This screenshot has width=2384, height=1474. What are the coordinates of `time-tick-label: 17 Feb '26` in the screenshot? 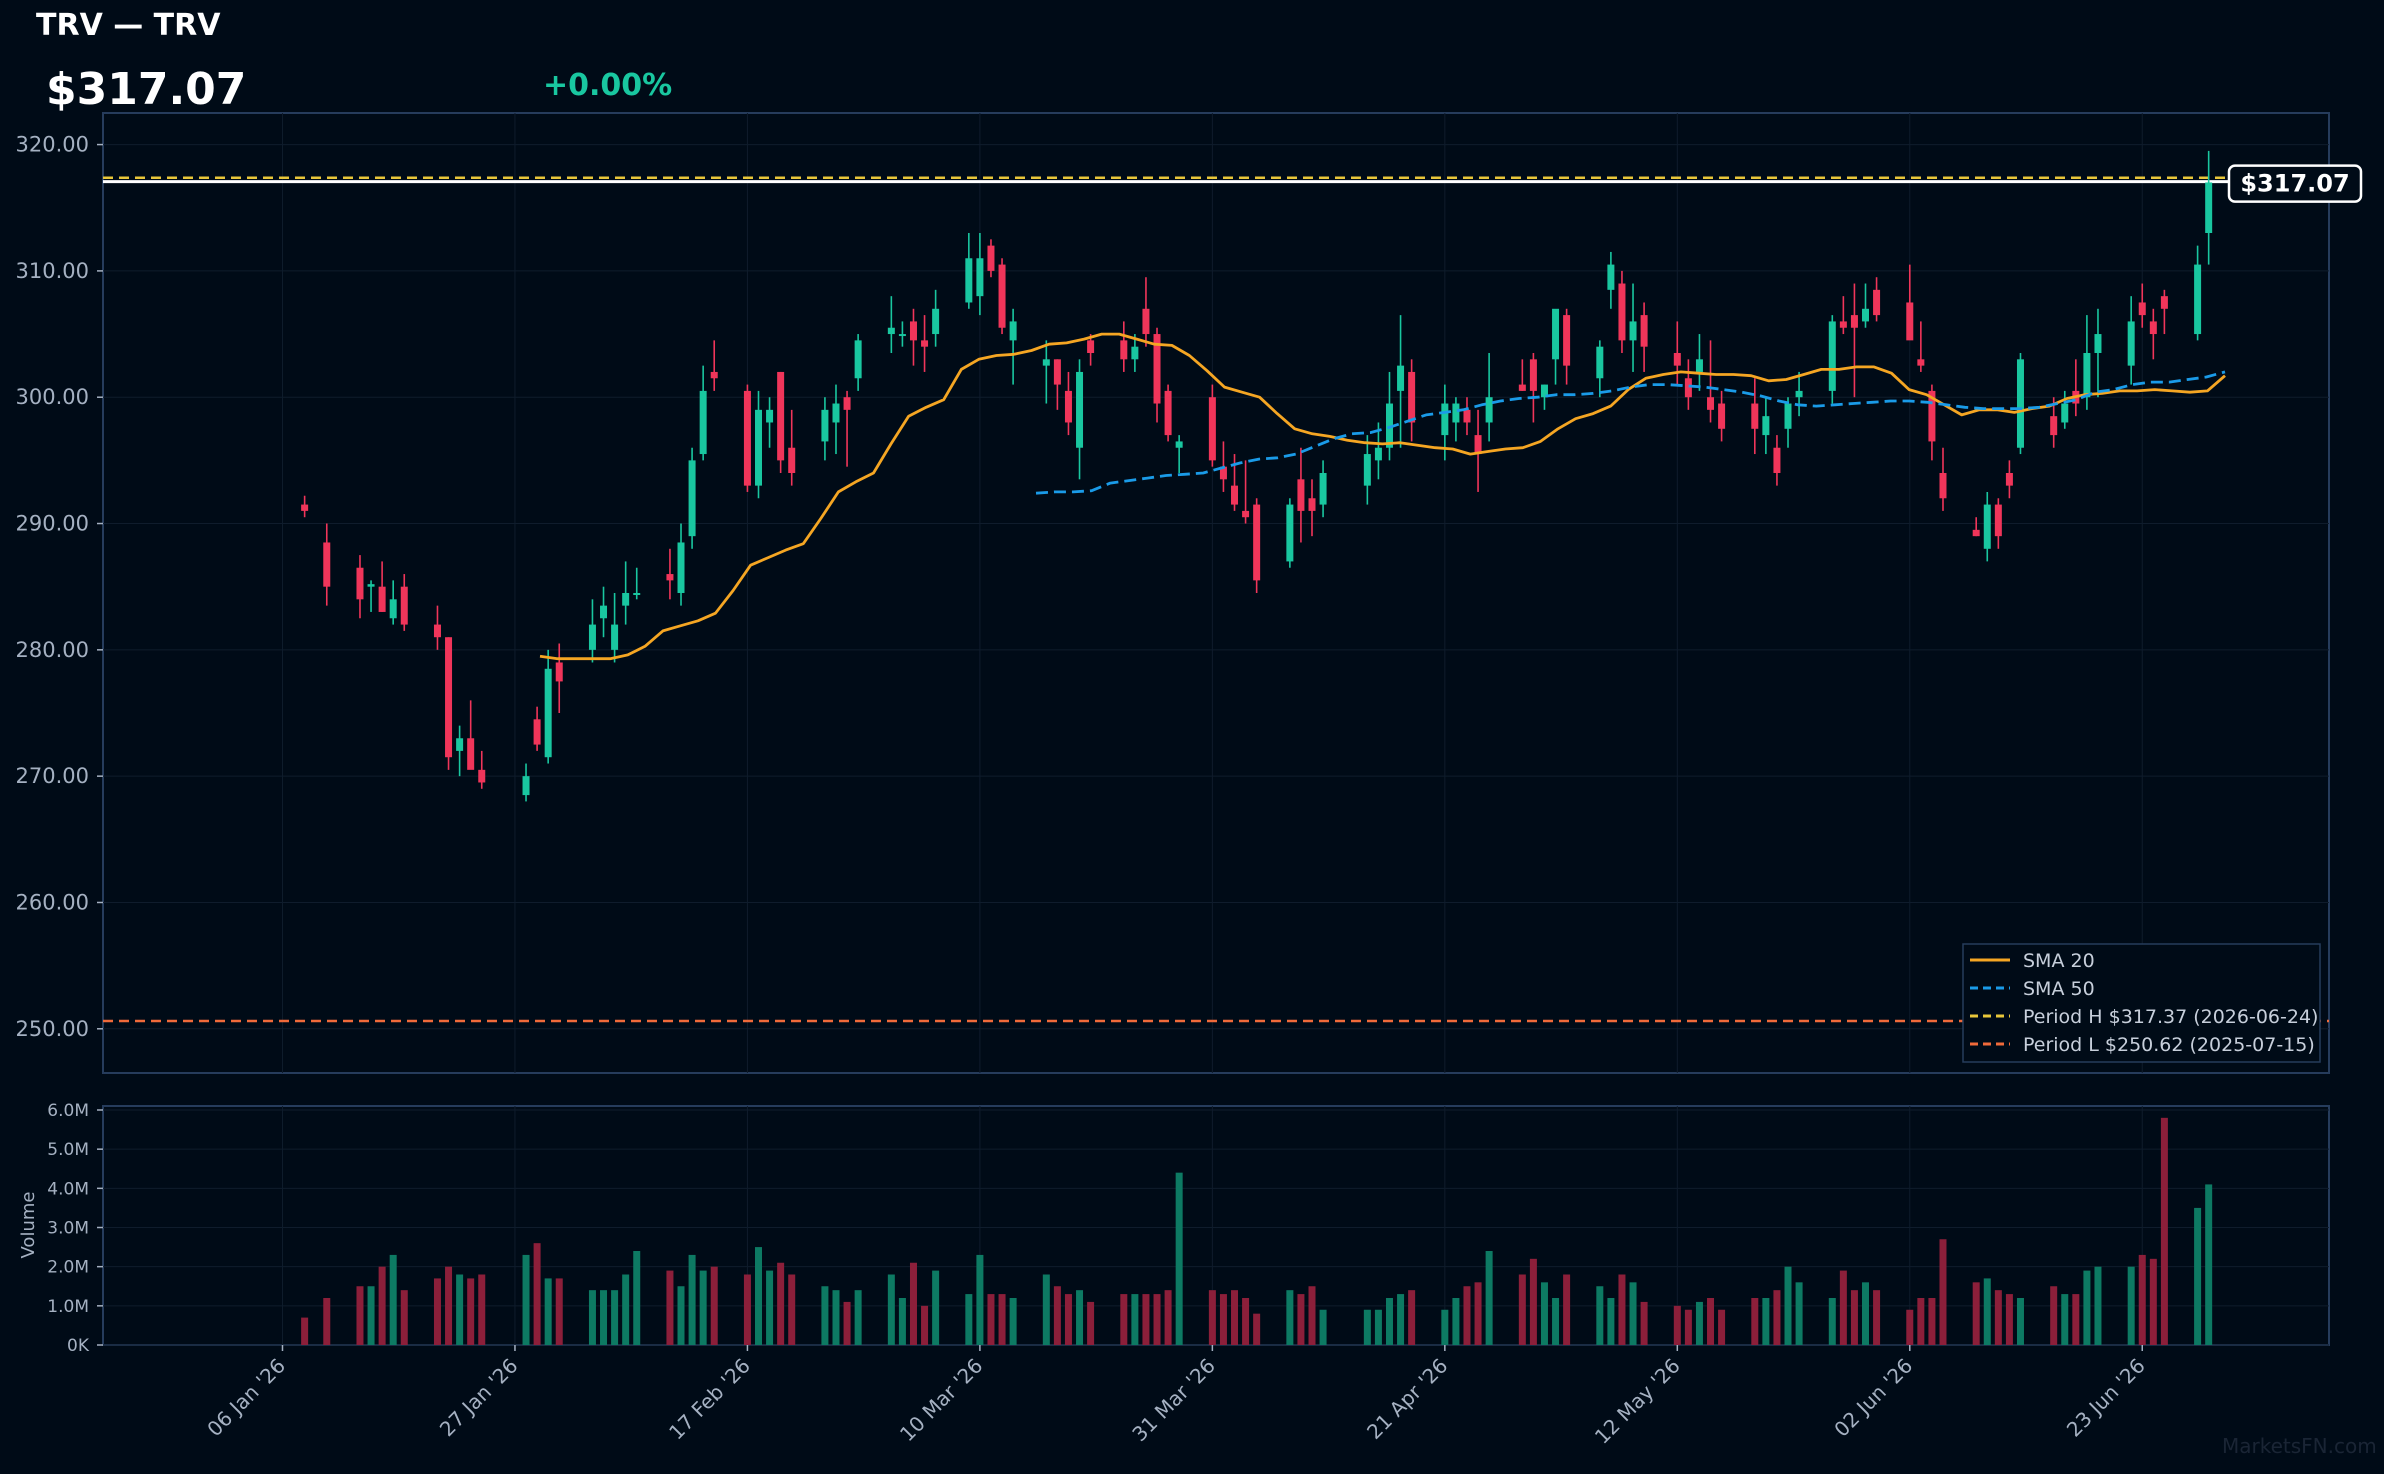 It's located at (709, 1399).